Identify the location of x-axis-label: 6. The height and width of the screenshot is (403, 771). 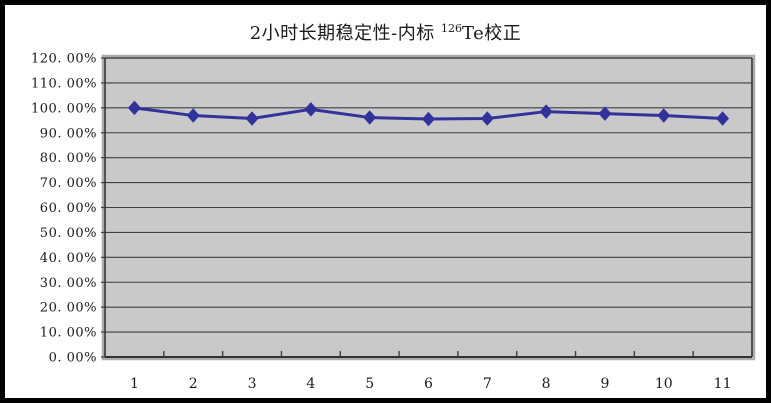
(428, 384).